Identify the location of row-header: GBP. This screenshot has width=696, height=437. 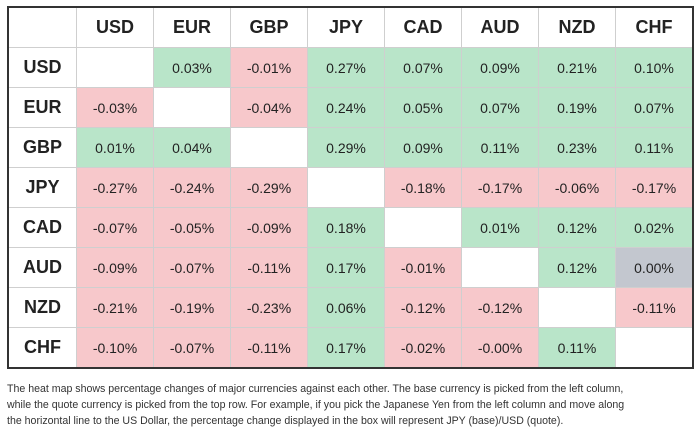
(42, 147).